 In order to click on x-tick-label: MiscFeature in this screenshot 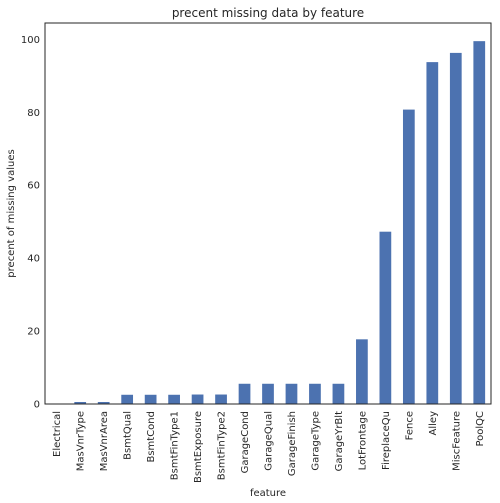, I will do `click(456, 441)`.